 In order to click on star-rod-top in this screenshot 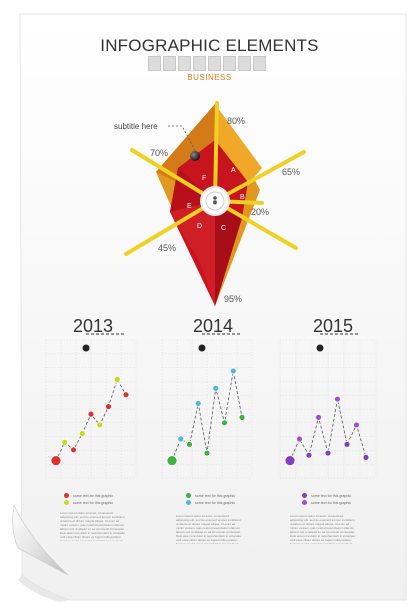, I will do `click(216, 152)`.